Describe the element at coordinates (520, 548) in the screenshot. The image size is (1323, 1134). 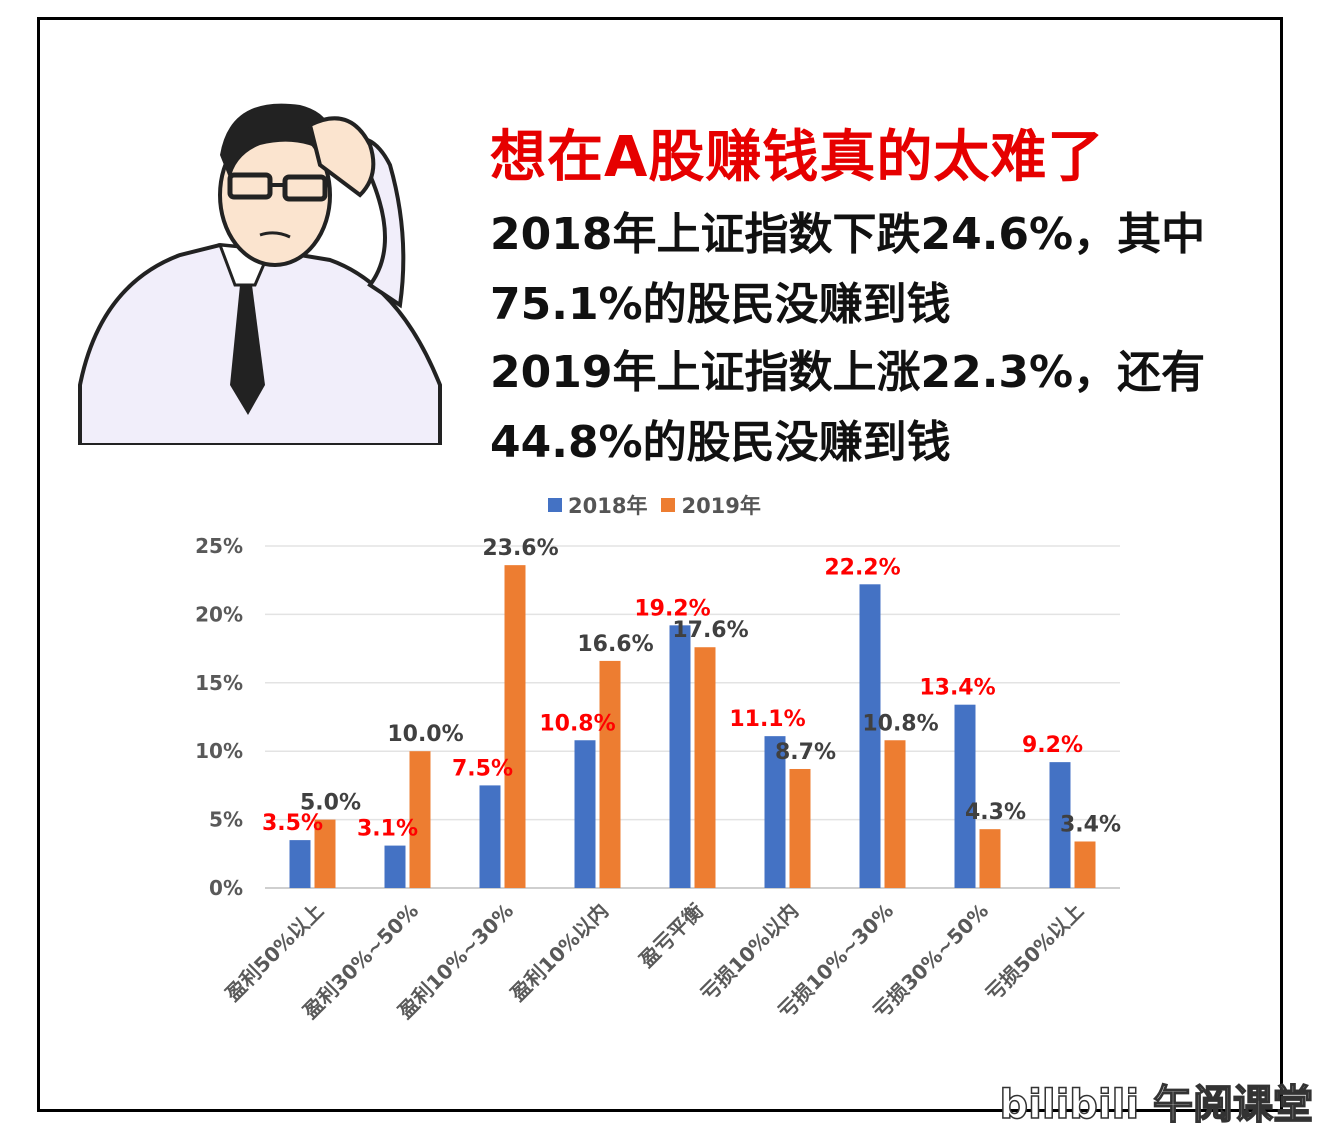
I see `data-label-2019: 23.6%` at that location.